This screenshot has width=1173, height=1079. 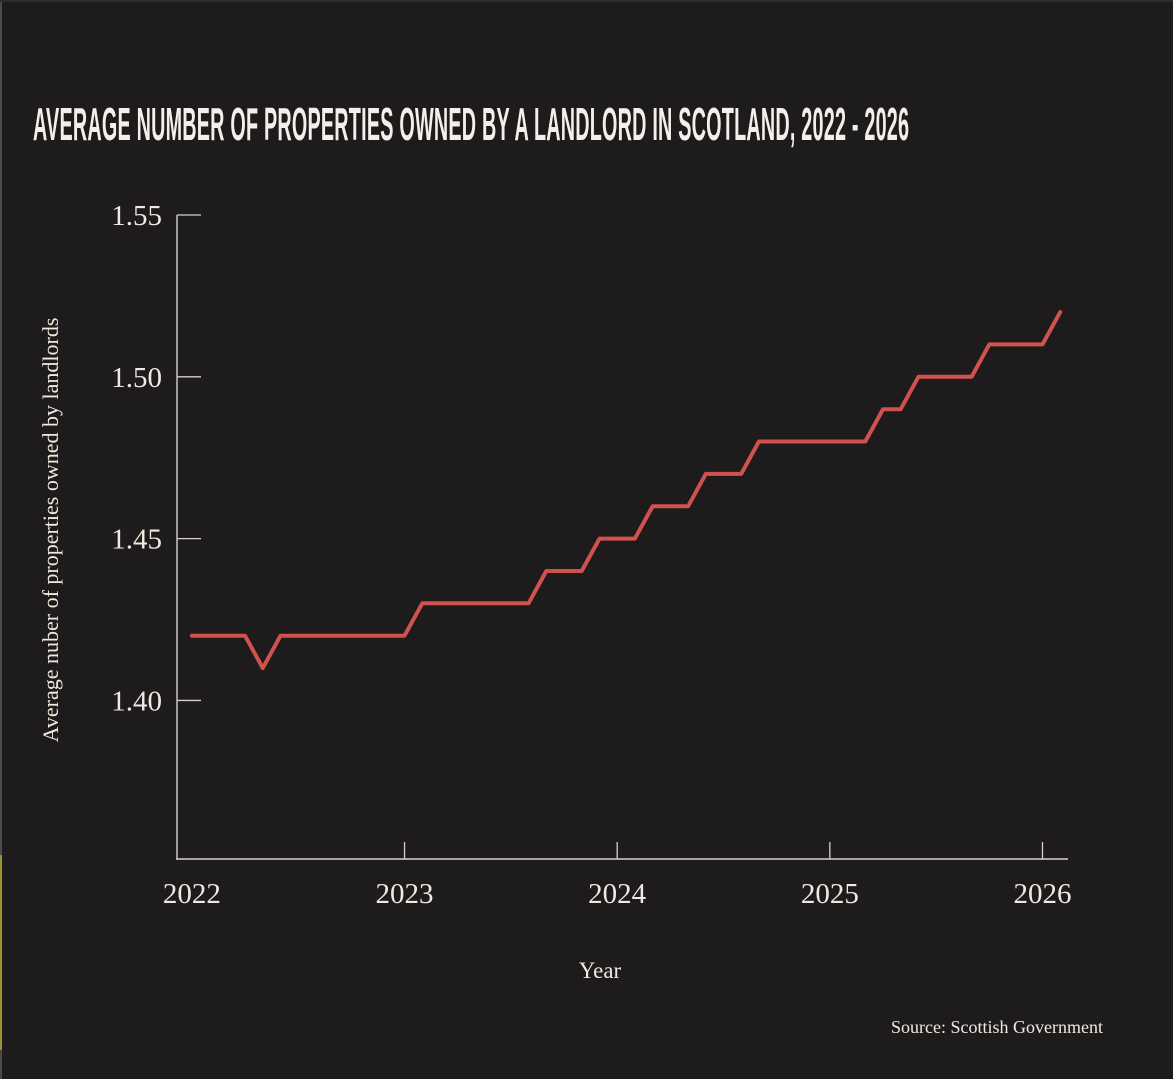 What do you see at coordinates (586, 1) in the screenshot?
I see `window-top-border` at bounding box center [586, 1].